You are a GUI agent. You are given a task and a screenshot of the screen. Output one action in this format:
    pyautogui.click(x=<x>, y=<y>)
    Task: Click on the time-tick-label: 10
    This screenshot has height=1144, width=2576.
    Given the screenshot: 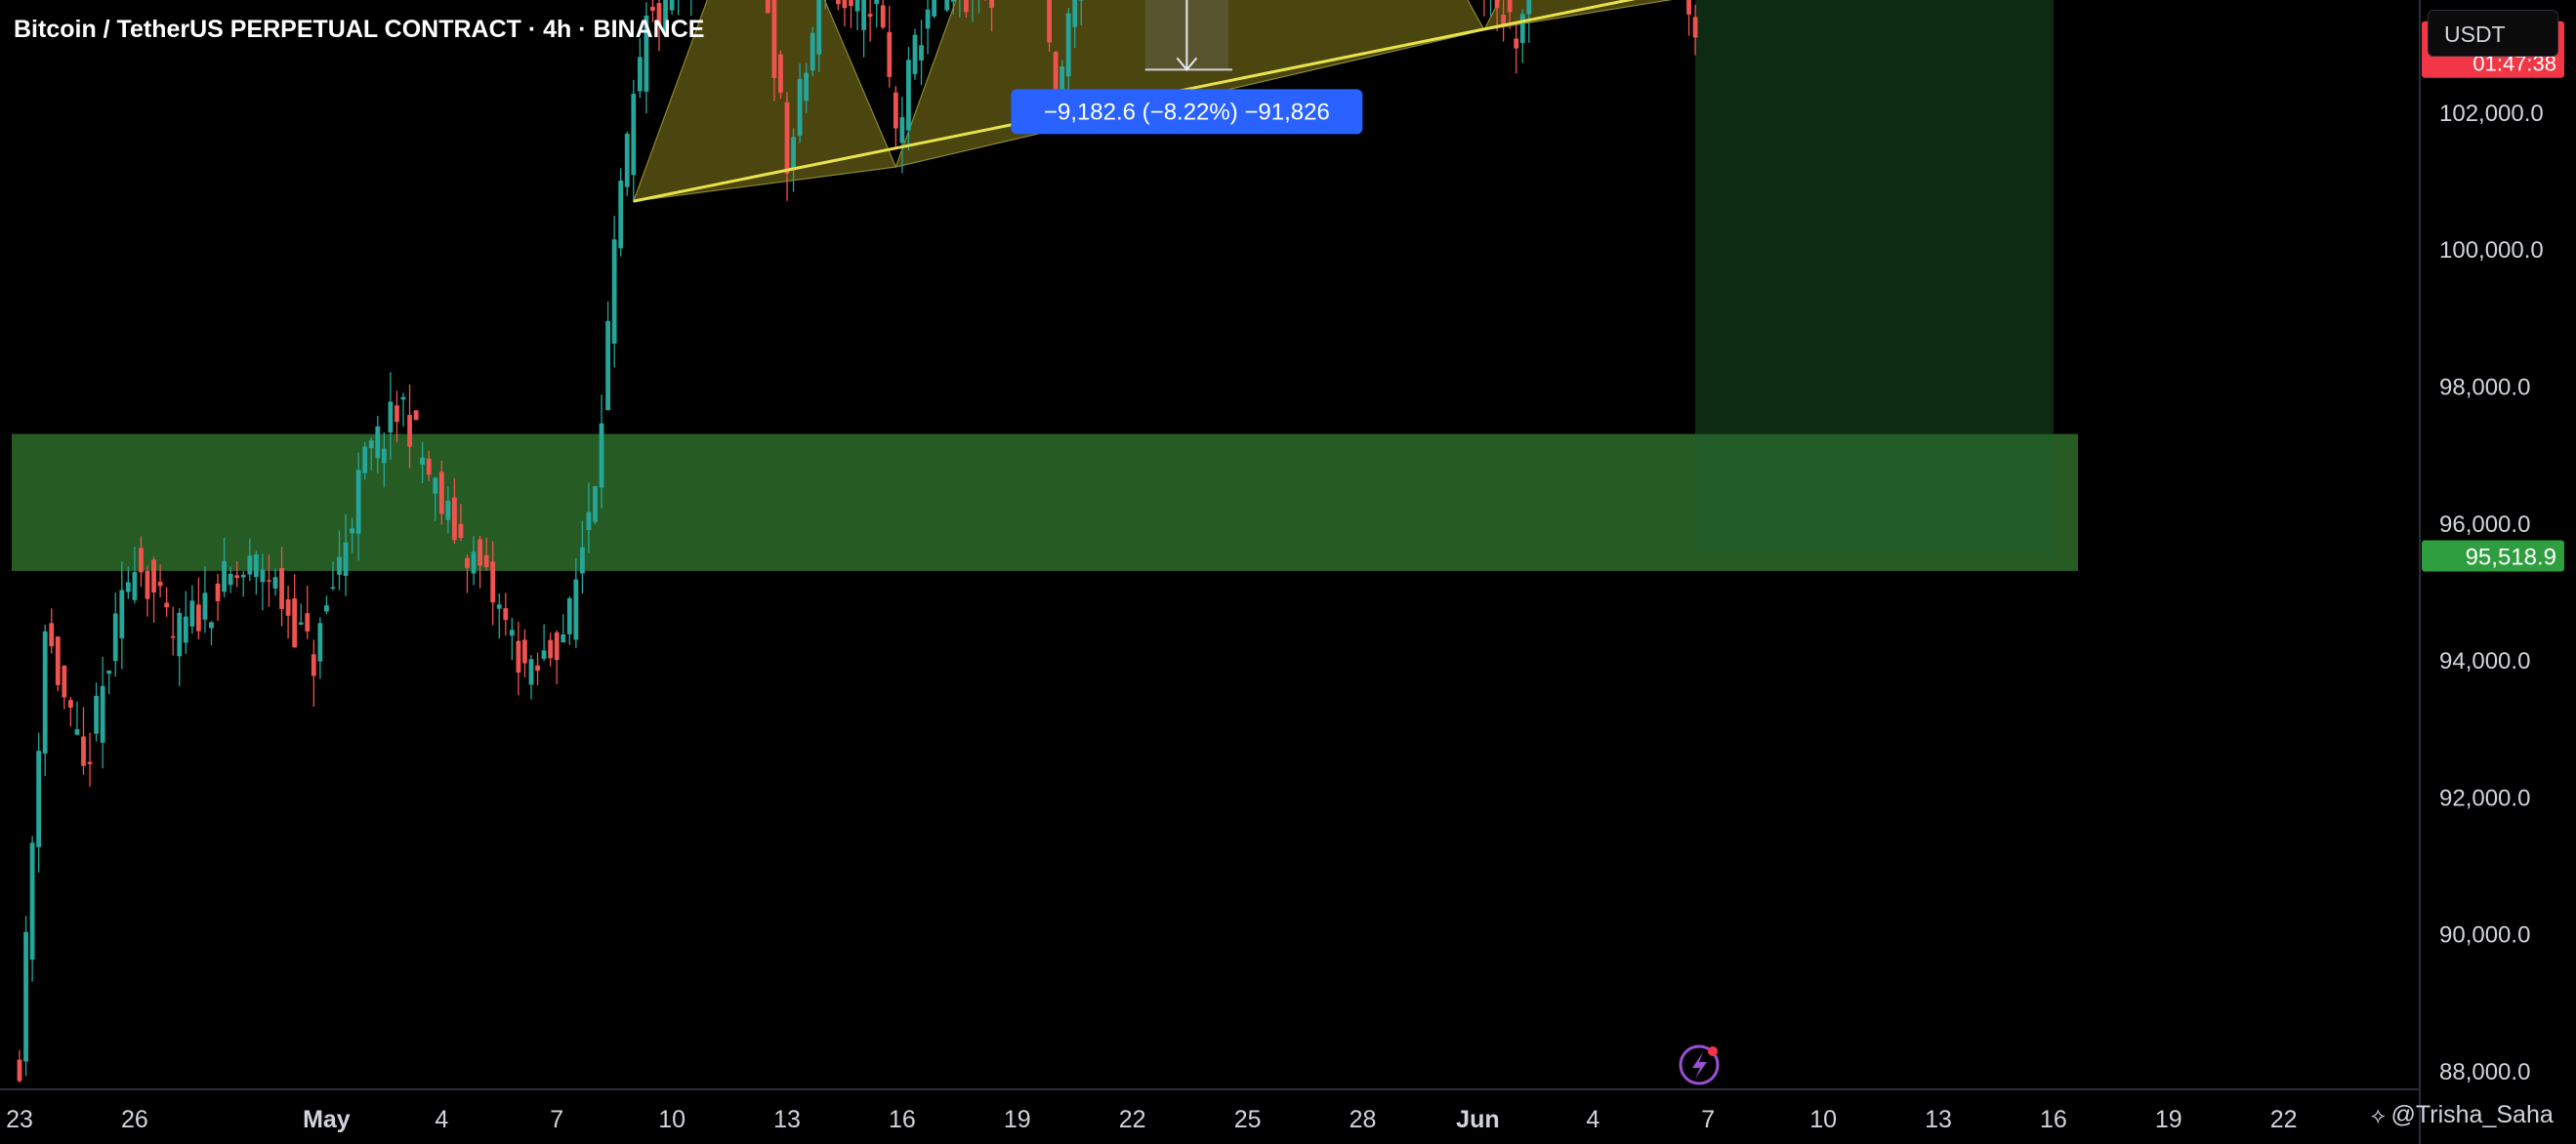 What is the action you would take?
    pyautogui.click(x=1823, y=1119)
    